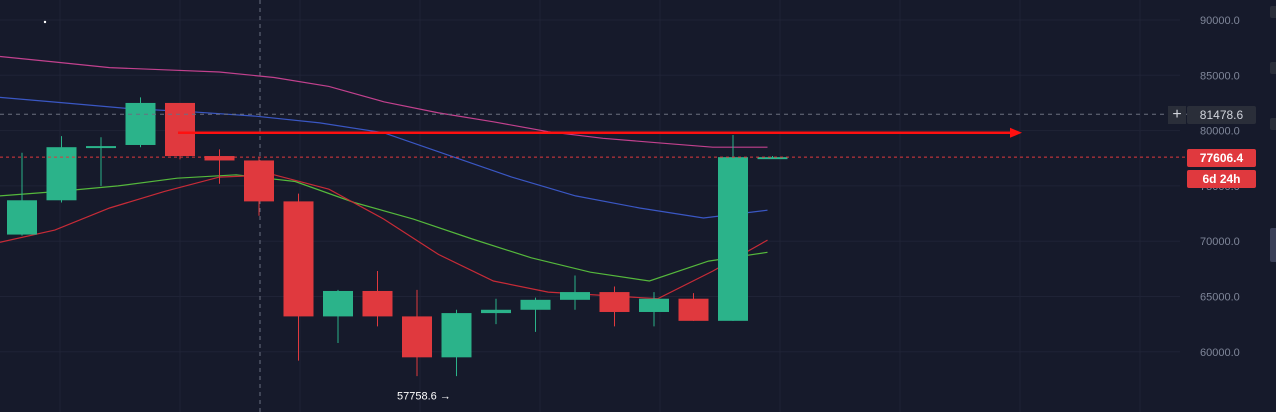  Describe the element at coordinates (1220, 242) in the screenshot. I see `price-axis-tick: 70000.0` at that location.